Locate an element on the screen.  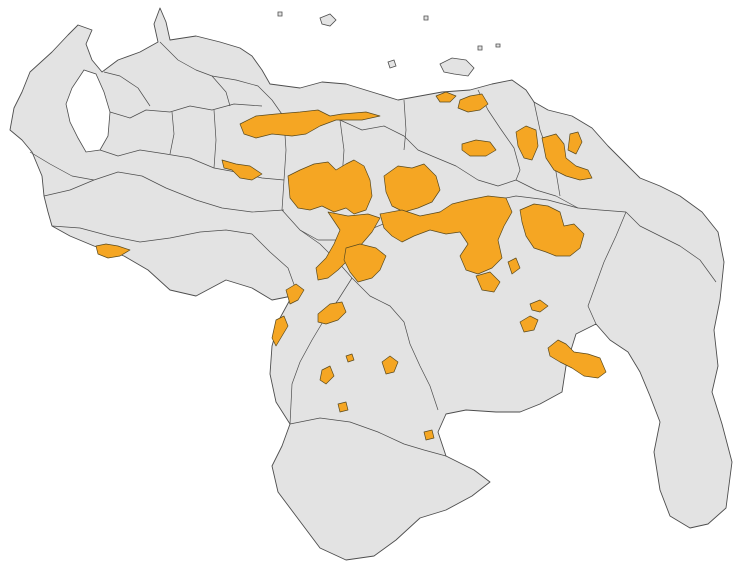
island-margarita is located at coordinates (457, 67).